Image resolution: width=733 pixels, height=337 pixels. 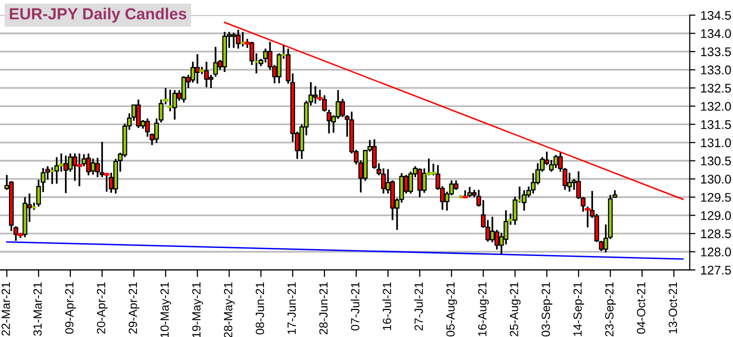 What do you see at coordinates (515, 309) in the screenshot?
I see `x-tick-label: 25-Aug-21` at bounding box center [515, 309].